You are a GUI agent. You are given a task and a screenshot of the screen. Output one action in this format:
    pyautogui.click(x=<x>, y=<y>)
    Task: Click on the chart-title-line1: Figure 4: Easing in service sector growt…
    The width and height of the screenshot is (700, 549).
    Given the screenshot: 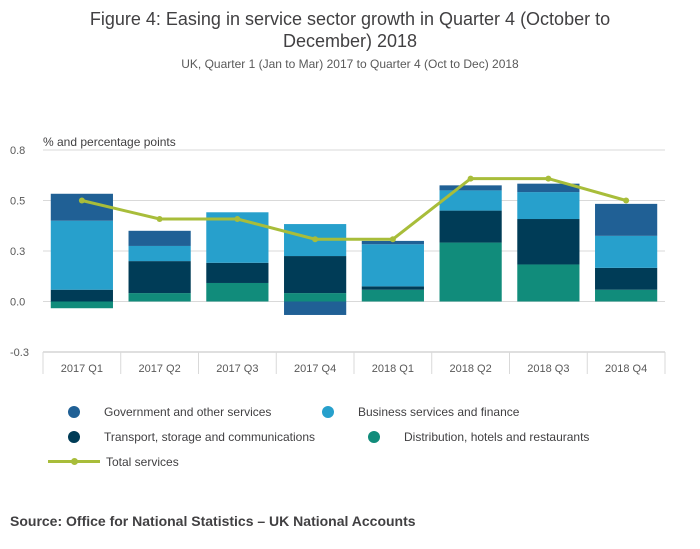 What is the action you would take?
    pyautogui.click(x=350, y=19)
    